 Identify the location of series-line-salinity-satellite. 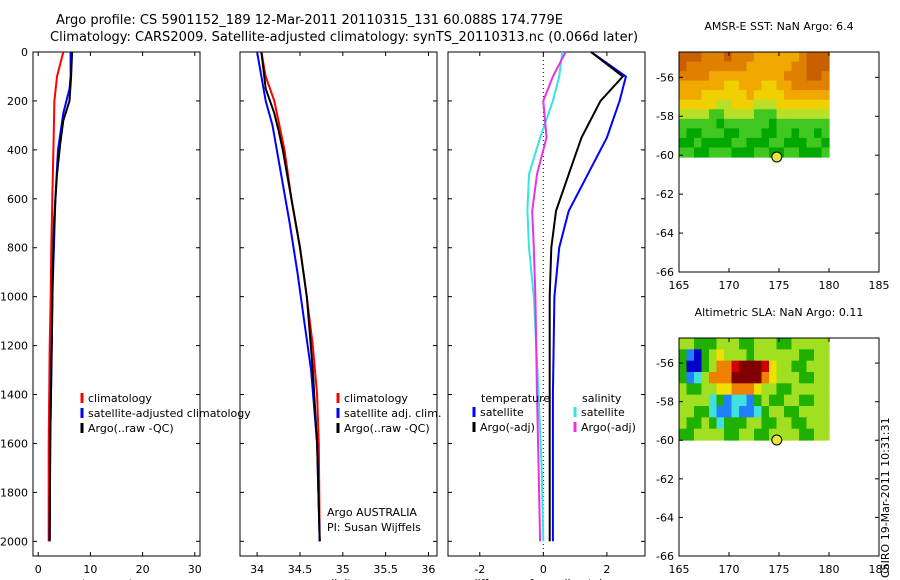
(545, 296).